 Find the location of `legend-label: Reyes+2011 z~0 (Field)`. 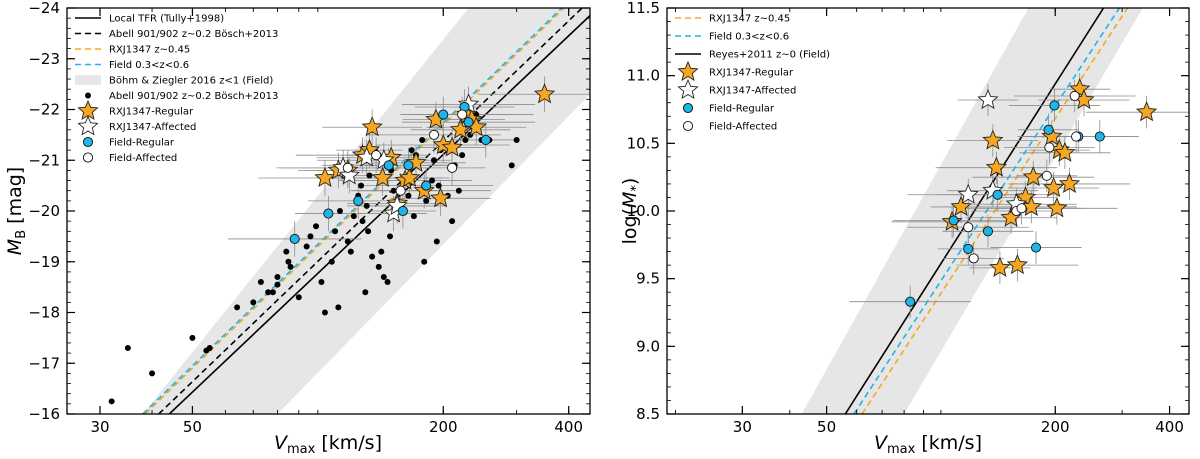

legend-label: Reyes+2011 z~0 (Field) is located at coordinates (769, 55).